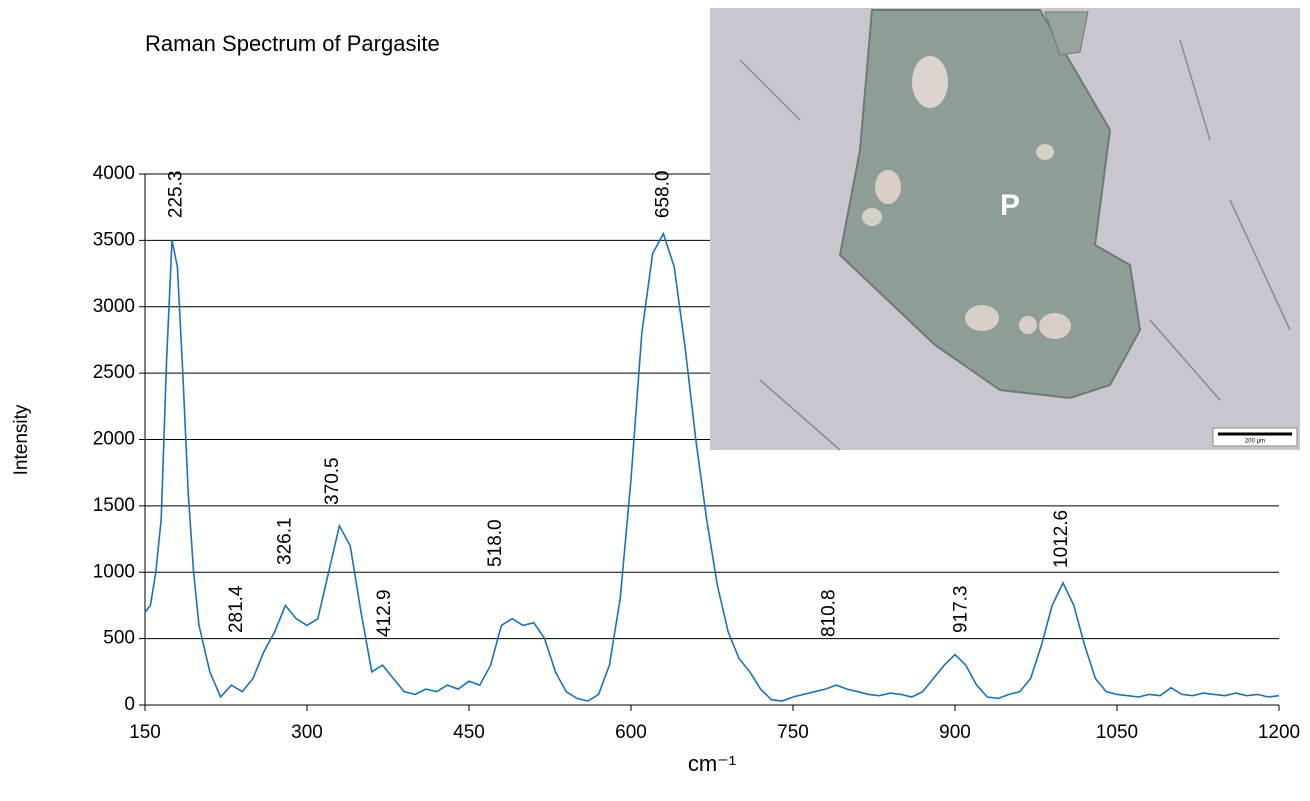 The image size is (1310, 801). What do you see at coordinates (236, 609) in the screenshot?
I see `peak-label: 281.4` at bounding box center [236, 609].